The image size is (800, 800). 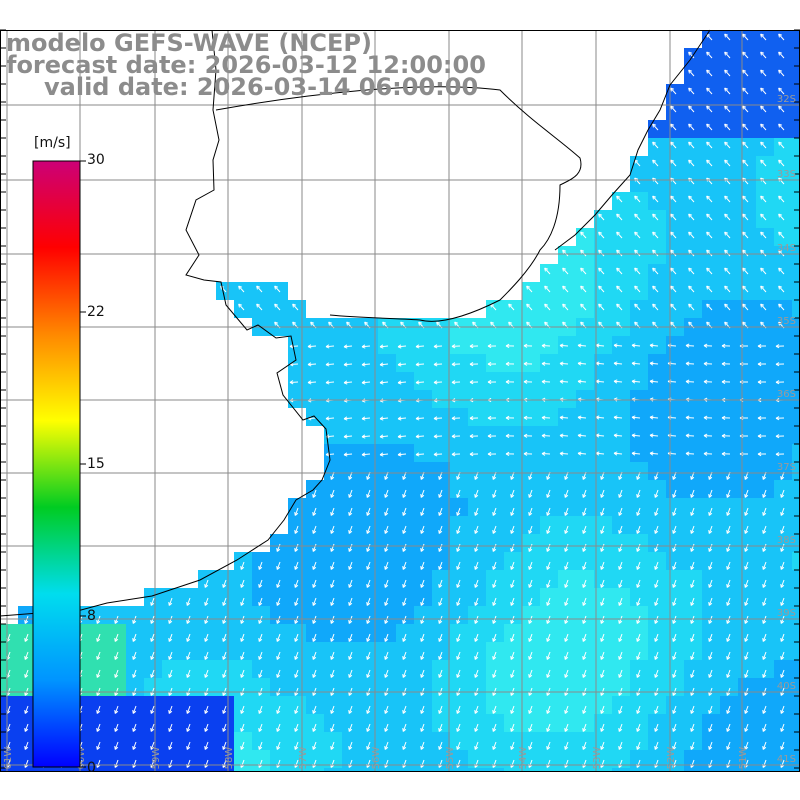 What do you see at coordinates (786, 99) in the screenshot?
I see `latitude-label: 32S` at bounding box center [786, 99].